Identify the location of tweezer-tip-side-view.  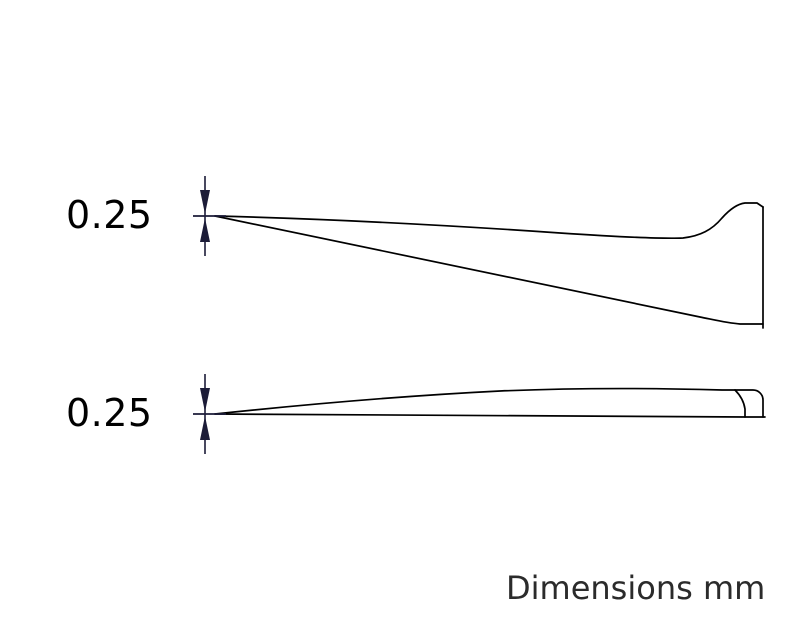
(490, 402).